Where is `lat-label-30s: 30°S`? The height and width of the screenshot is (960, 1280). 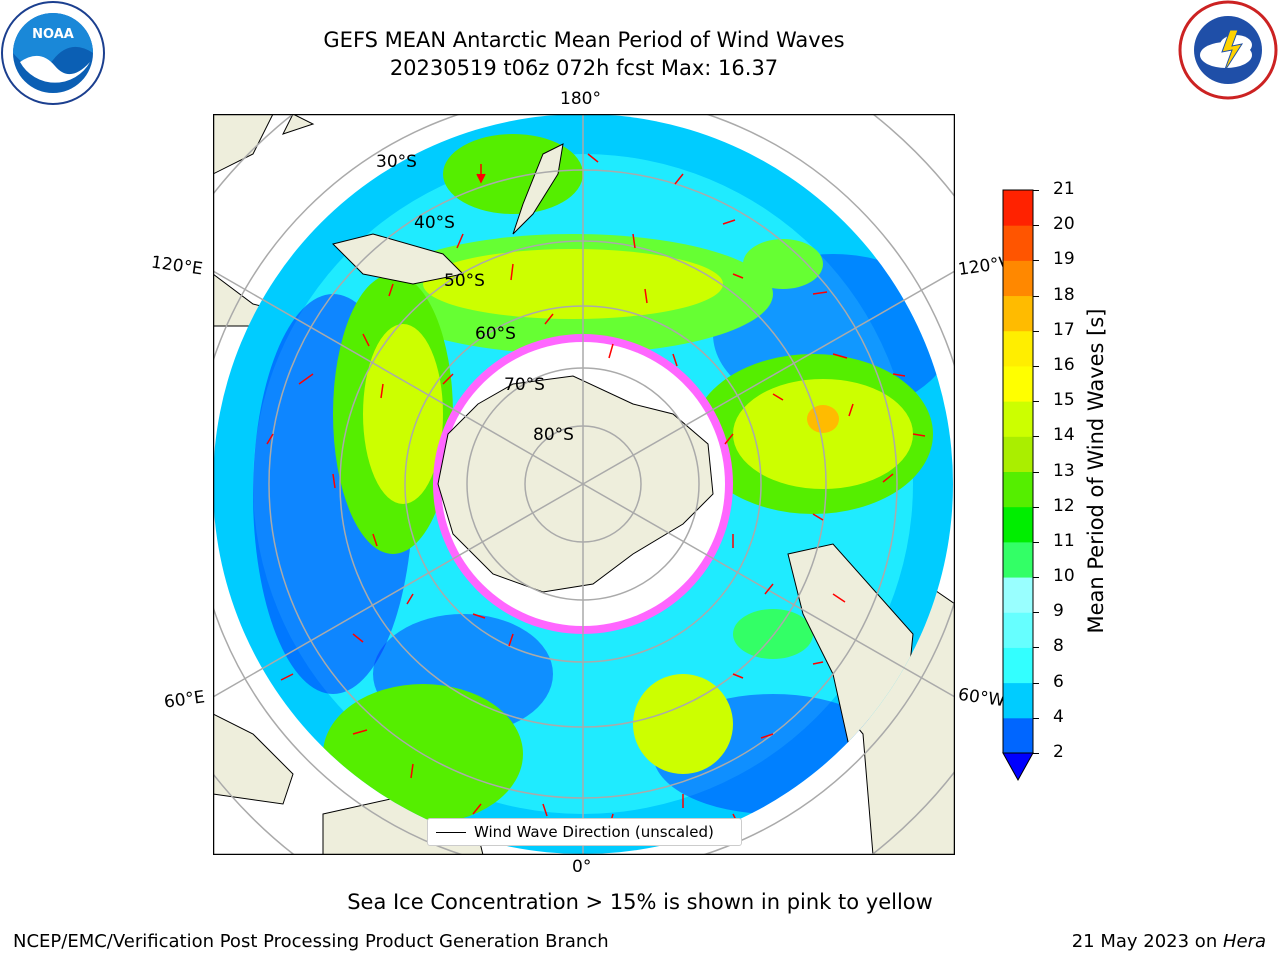 lat-label-30s: 30°S is located at coordinates (396, 162).